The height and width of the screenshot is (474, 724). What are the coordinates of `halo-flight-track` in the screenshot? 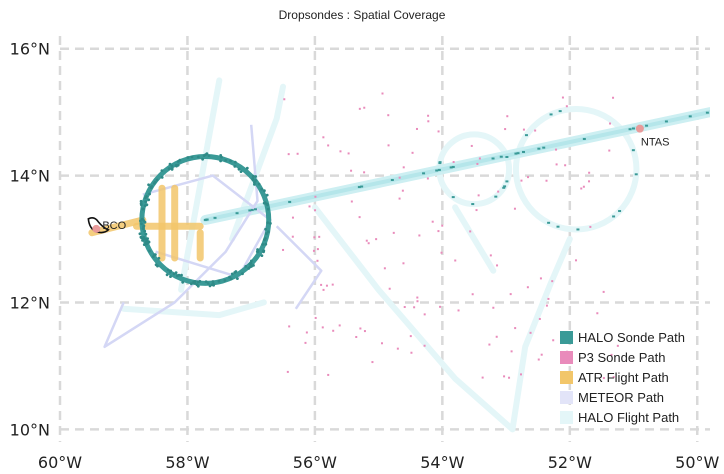 It's located at (200, 185).